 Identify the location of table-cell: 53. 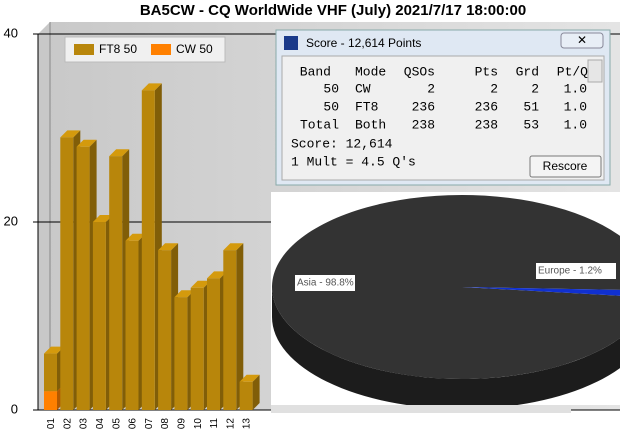
(531, 124).